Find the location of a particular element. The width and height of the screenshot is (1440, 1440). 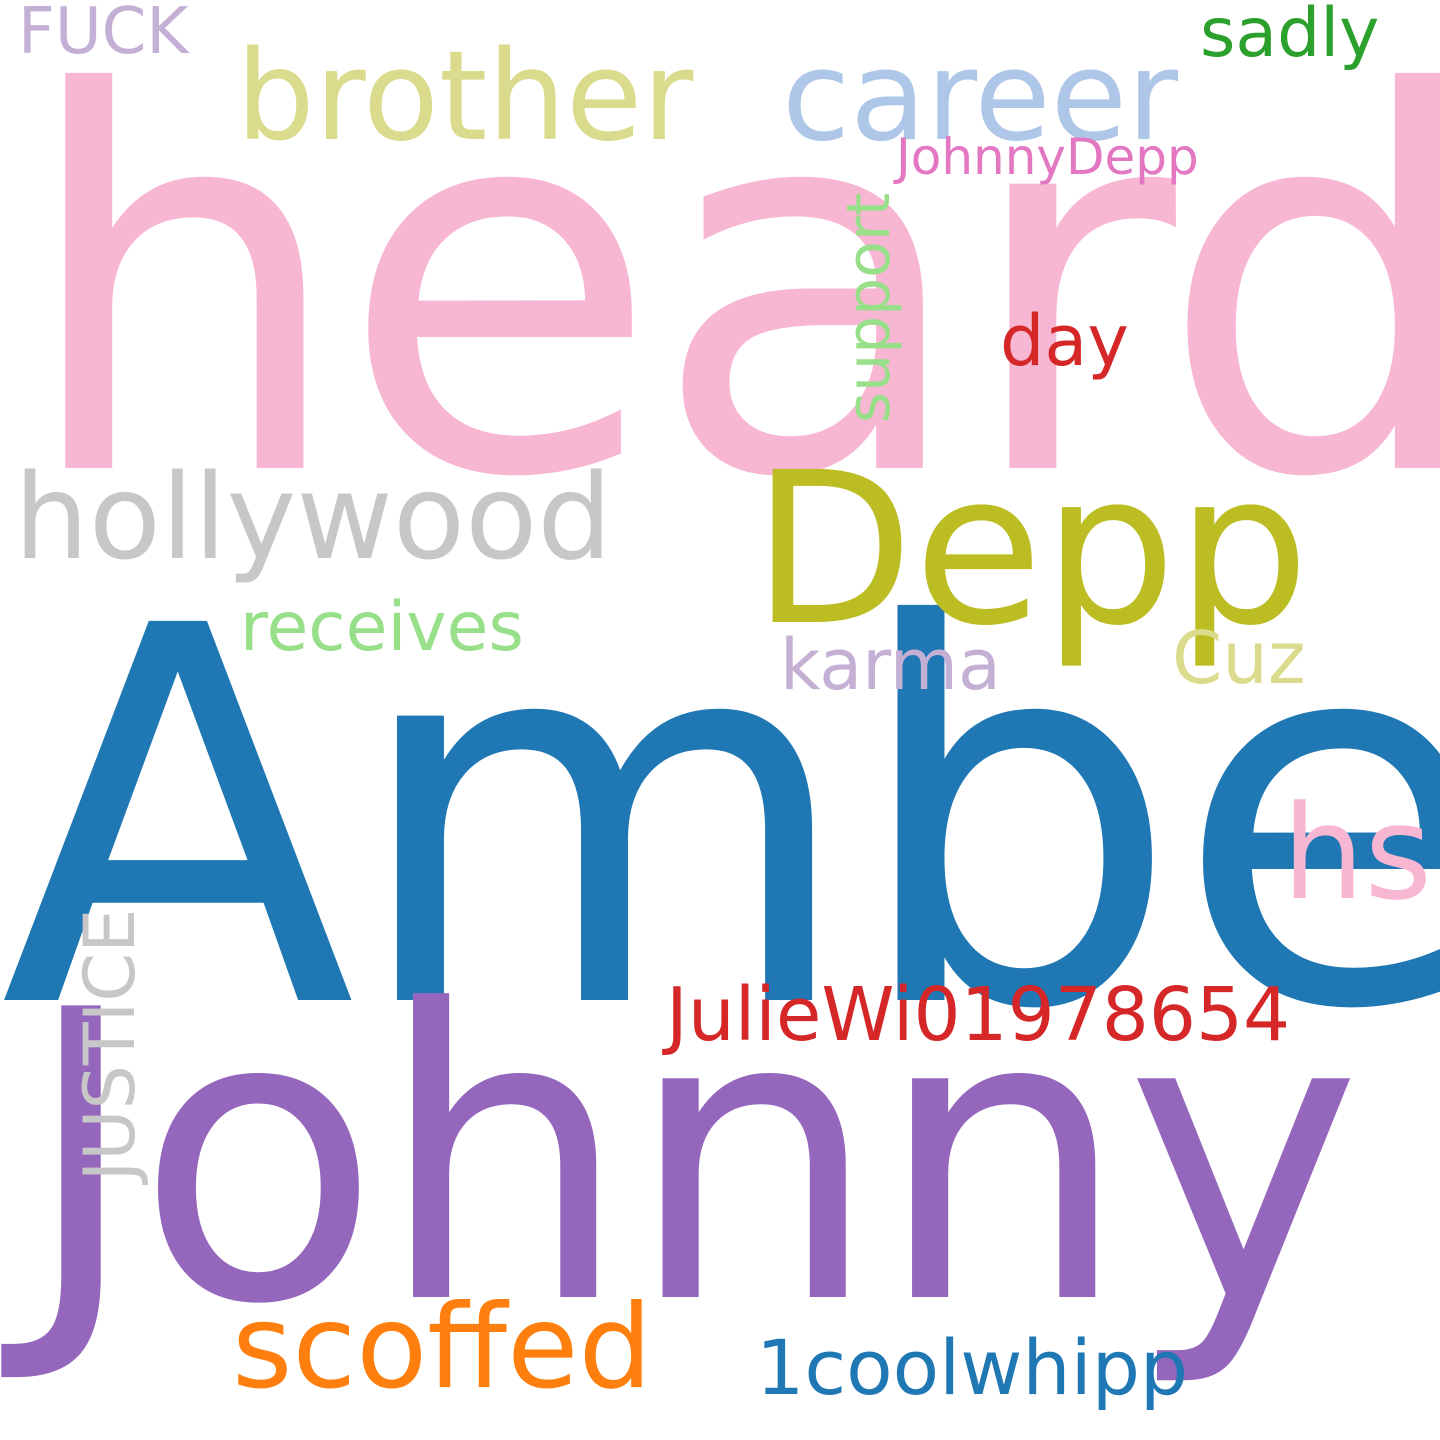

word-career: career is located at coordinates (980, 97).